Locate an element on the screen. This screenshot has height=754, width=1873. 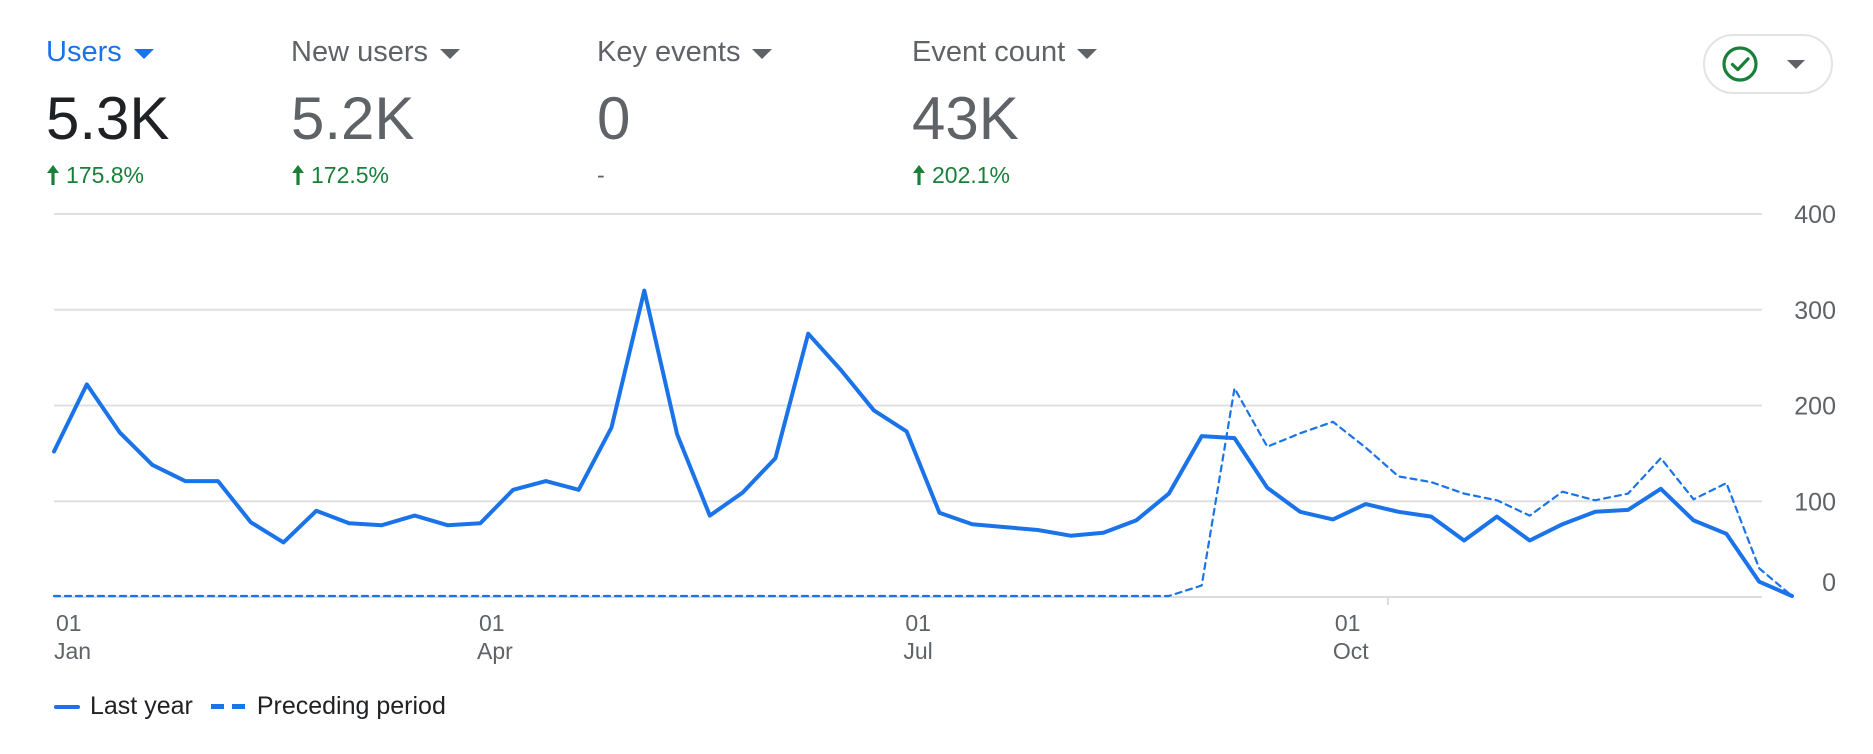
metric-users-change: 175.8% is located at coordinates (107, 175).